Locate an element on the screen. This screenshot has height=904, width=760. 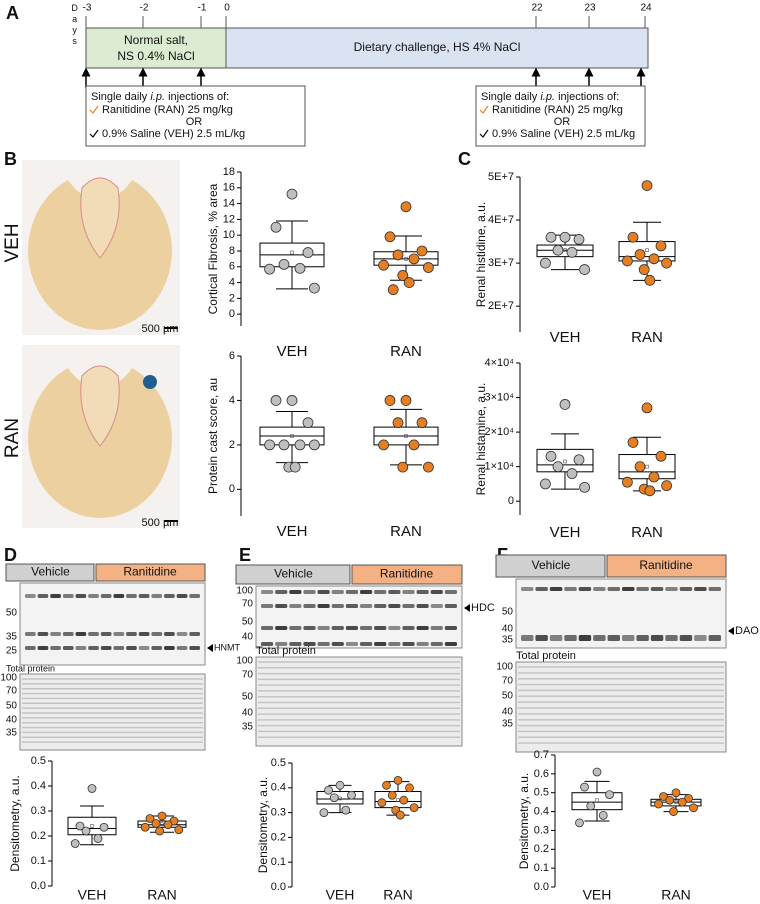
phase-label: Dietary challenge, HS 4% NaCl is located at coordinates (437, 47).